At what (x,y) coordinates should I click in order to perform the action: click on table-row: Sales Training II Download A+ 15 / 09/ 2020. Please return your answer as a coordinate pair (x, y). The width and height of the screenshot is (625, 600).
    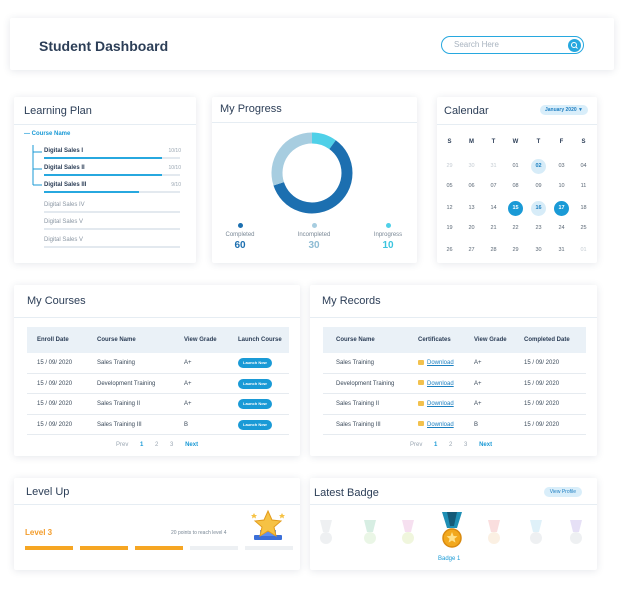
    Looking at the image, I should click on (454, 404).